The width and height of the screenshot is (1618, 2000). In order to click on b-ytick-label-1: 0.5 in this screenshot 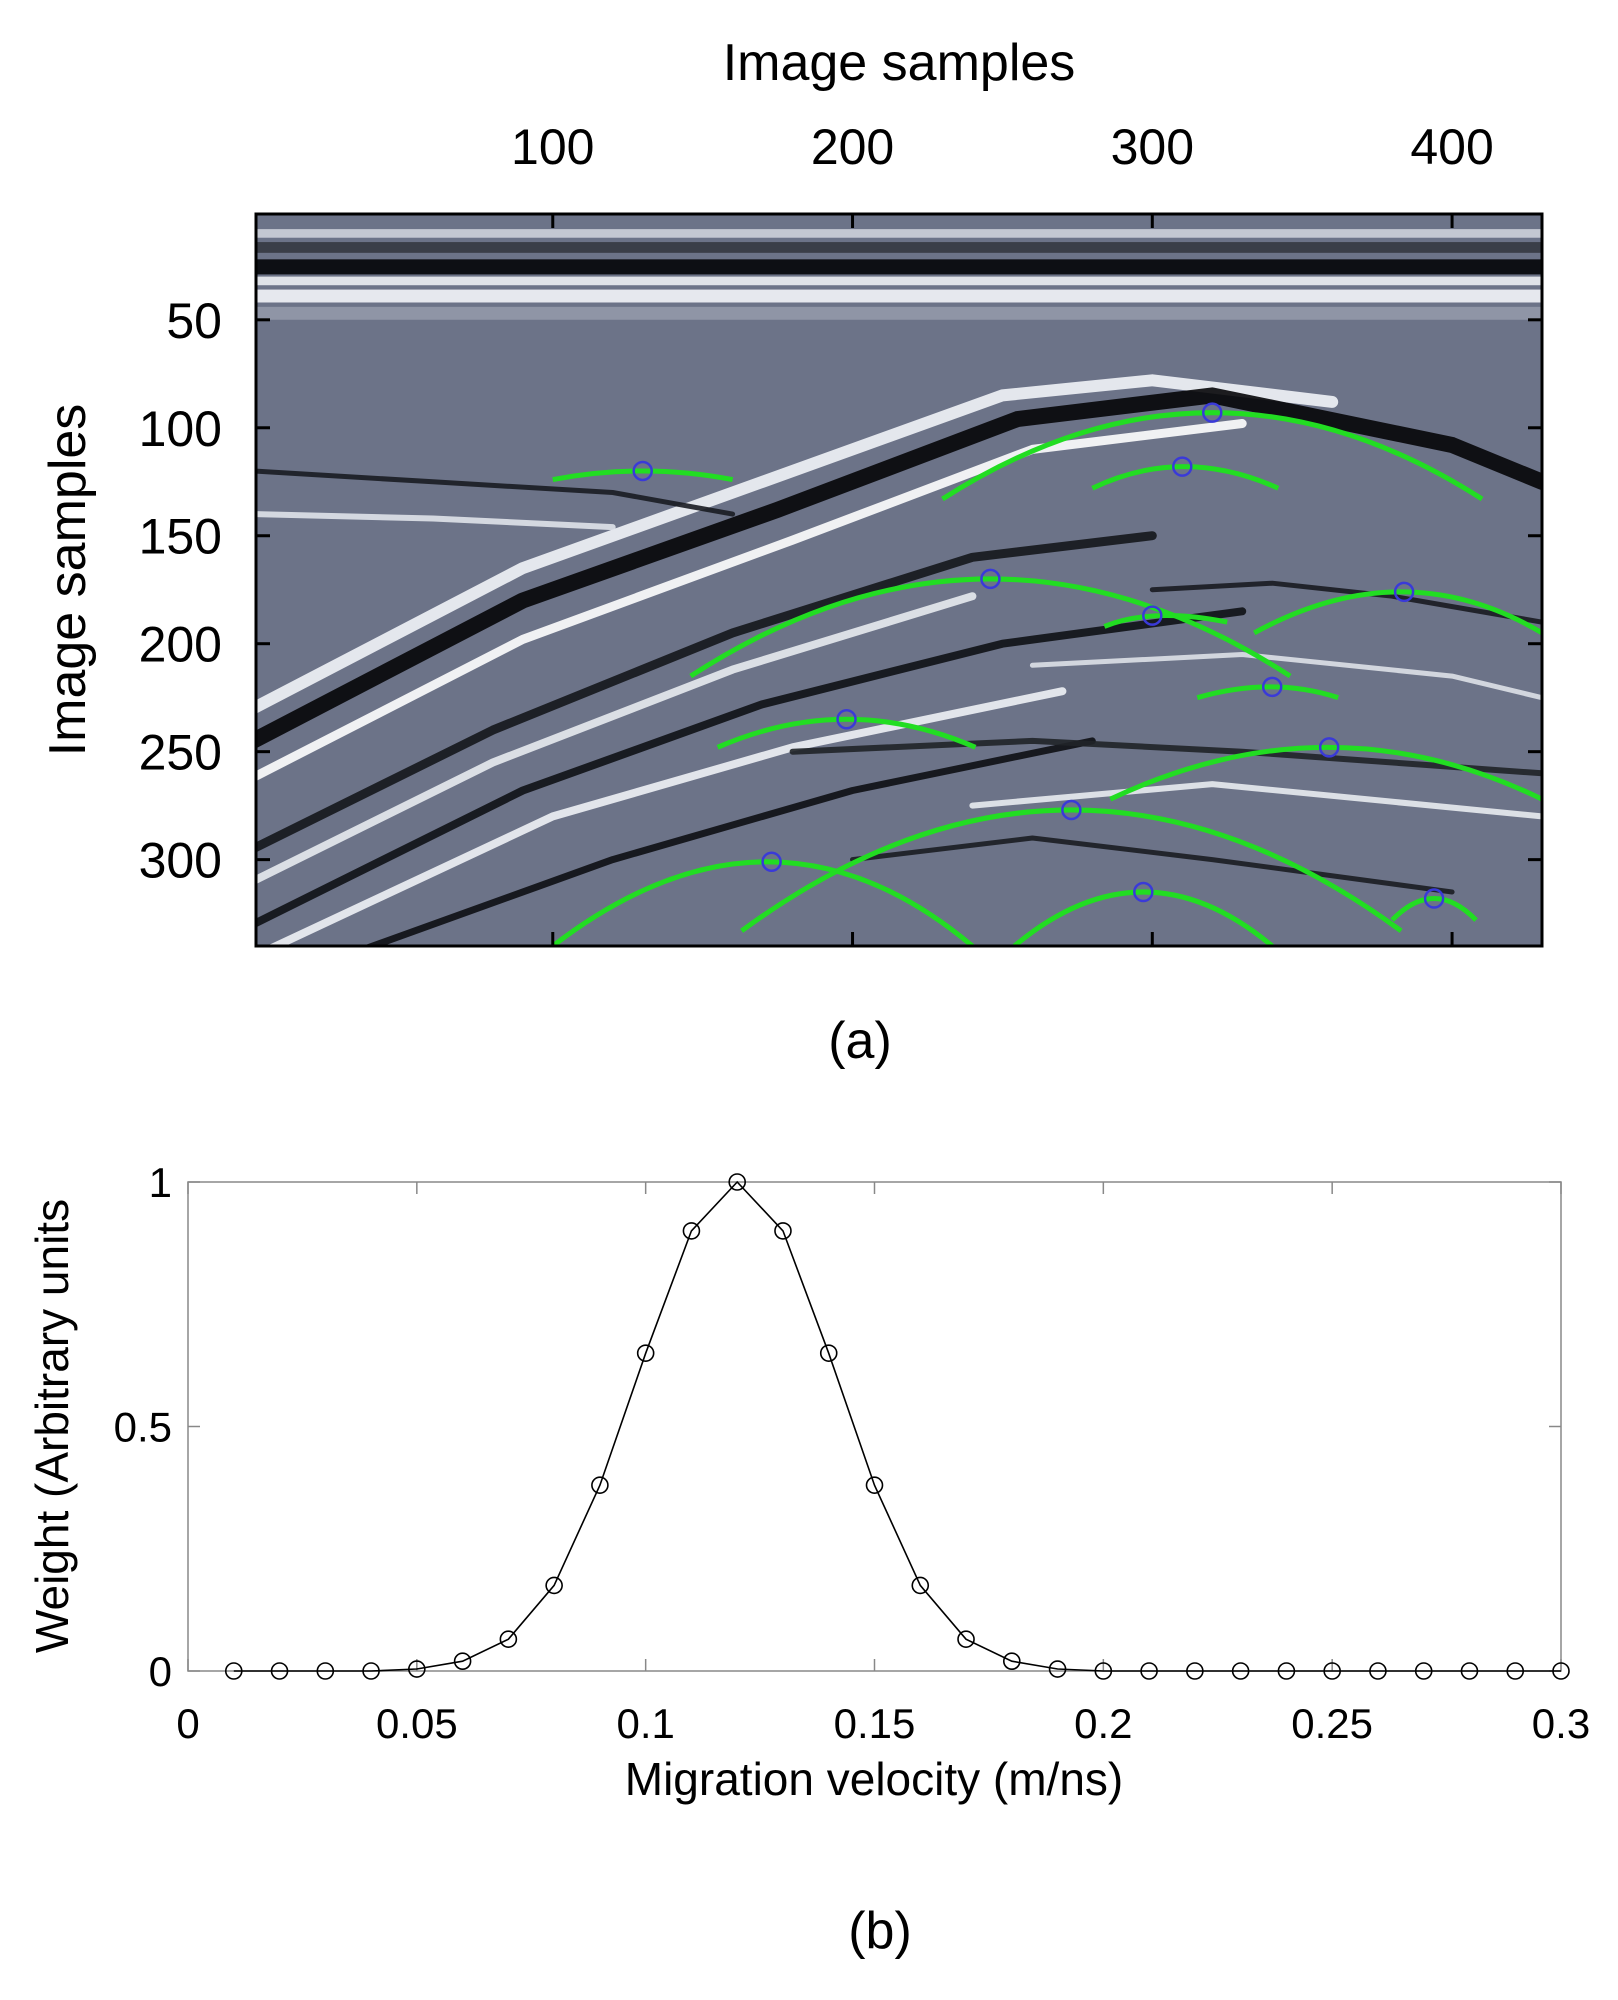, I will do `click(143, 1427)`.